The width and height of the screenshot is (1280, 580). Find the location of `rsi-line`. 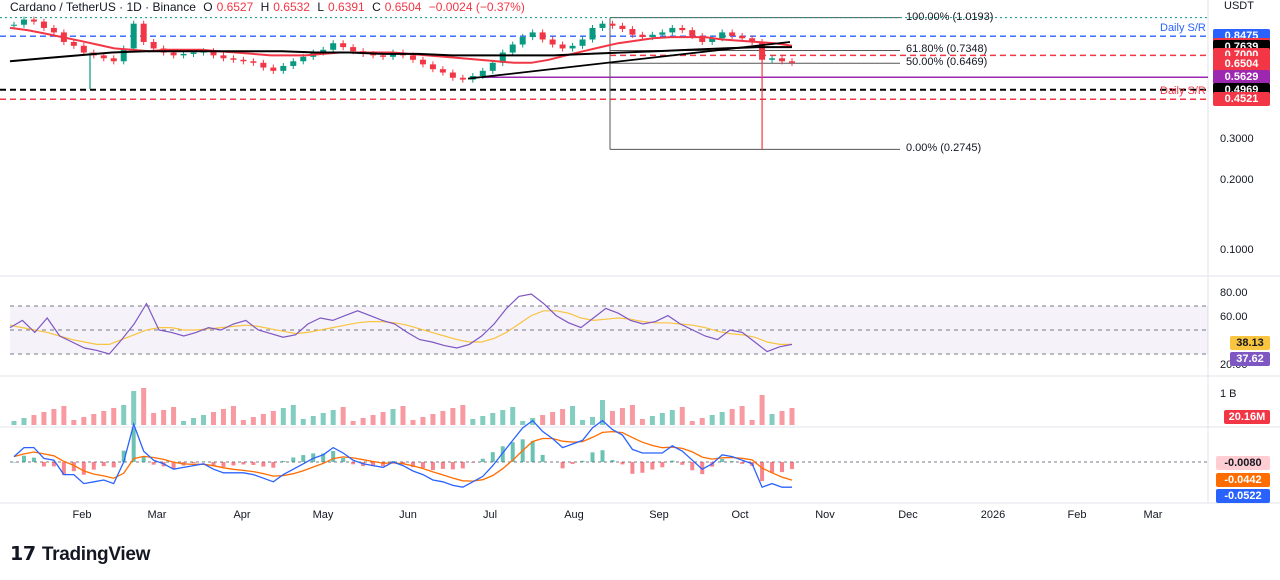

rsi-line is located at coordinates (401, 324).